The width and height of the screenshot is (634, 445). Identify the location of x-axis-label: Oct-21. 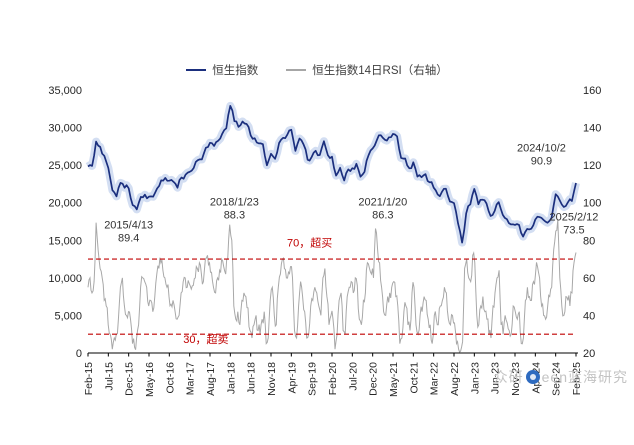
(414, 378).